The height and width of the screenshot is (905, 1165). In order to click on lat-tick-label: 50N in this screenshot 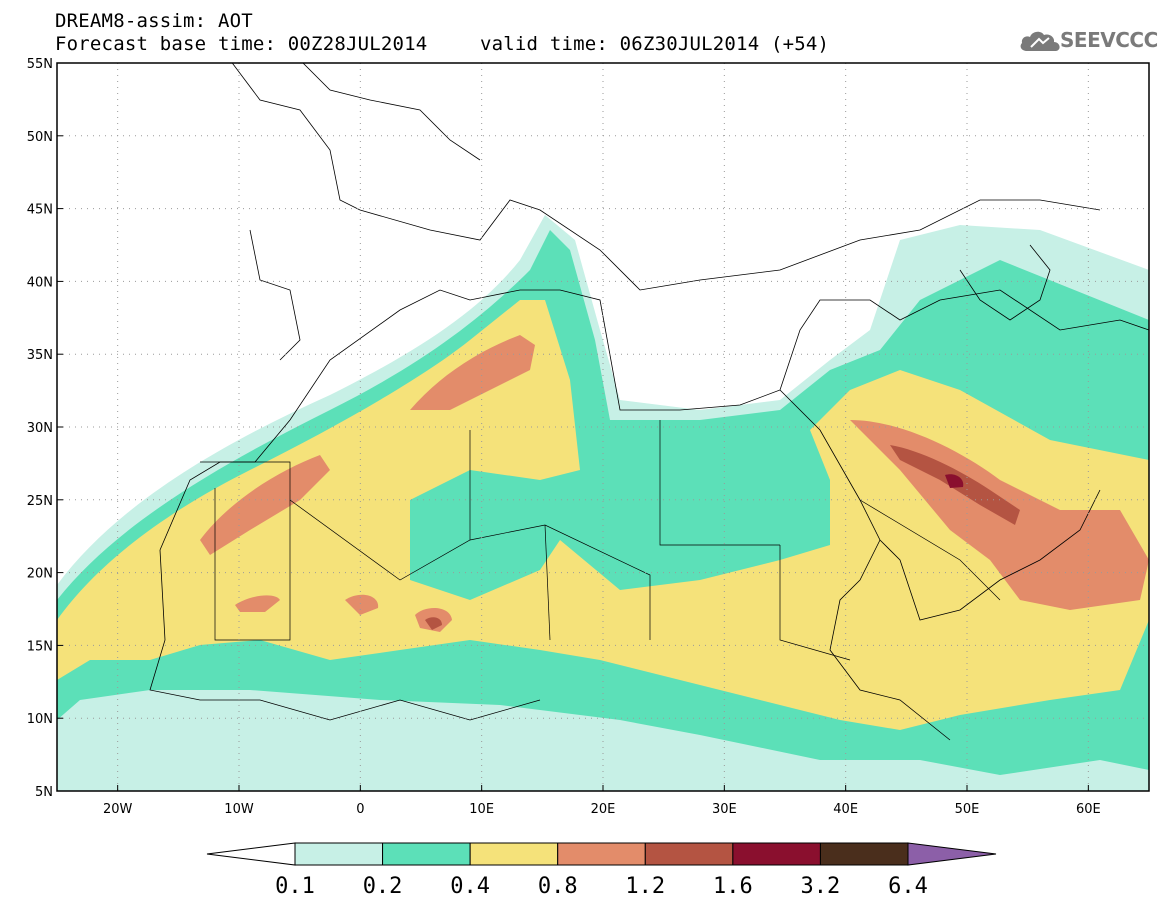, I will do `click(40, 137)`.